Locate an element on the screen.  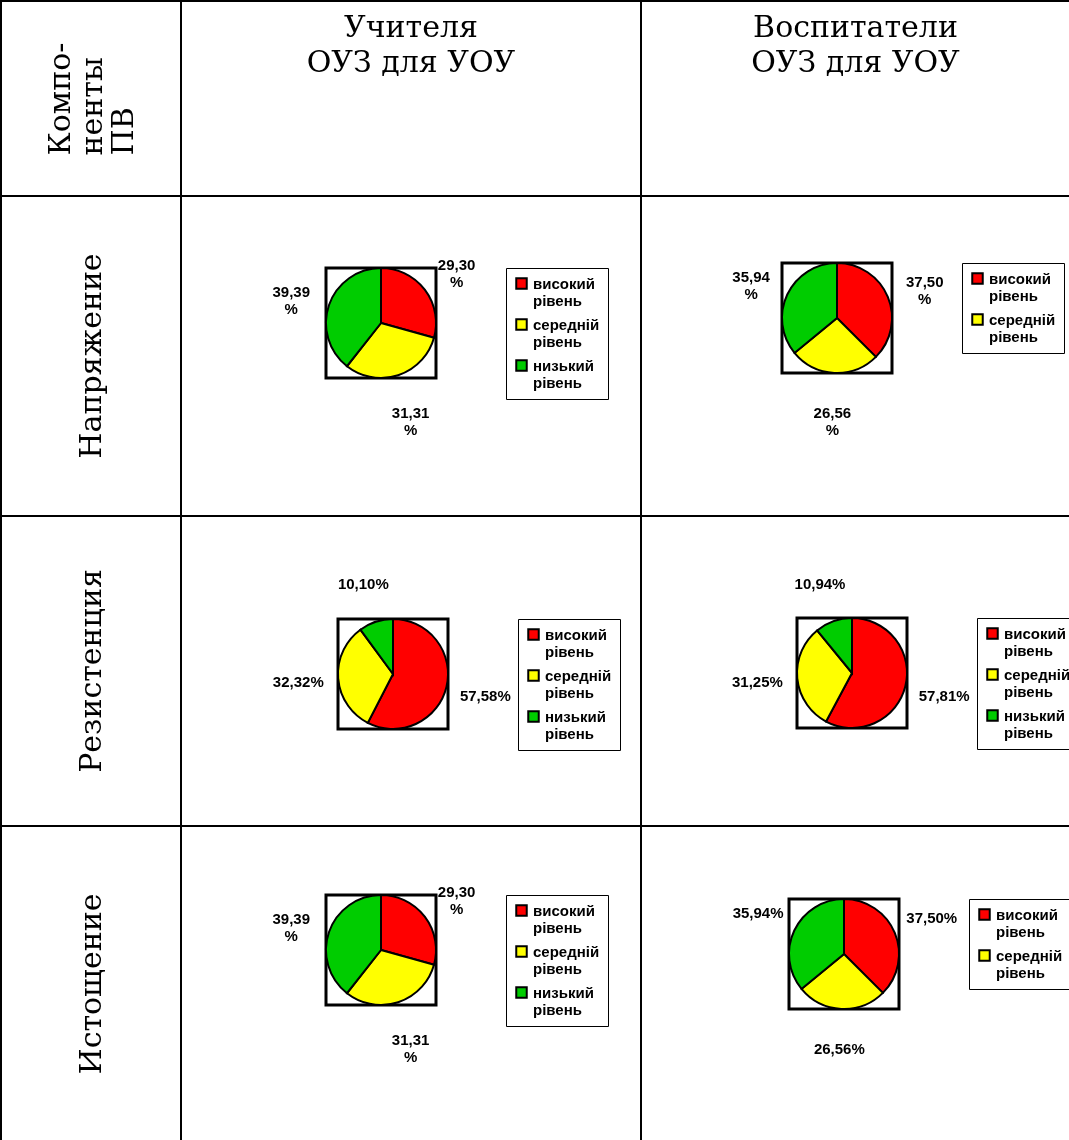
text: Учителя ОУЗ для УОУ is located at coordinates (411, 98).